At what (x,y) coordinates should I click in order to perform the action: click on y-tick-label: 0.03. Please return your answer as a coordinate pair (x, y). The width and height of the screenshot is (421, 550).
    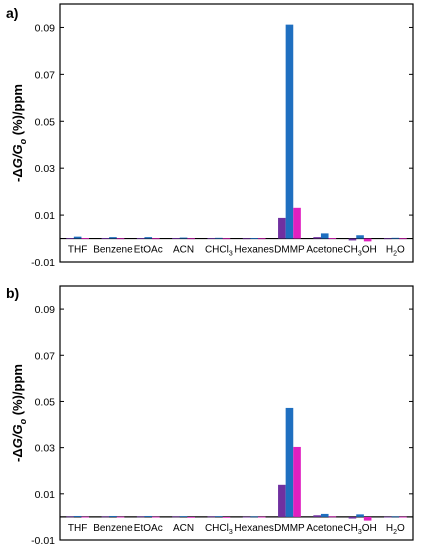
    Looking at the image, I should click on (45, 449).